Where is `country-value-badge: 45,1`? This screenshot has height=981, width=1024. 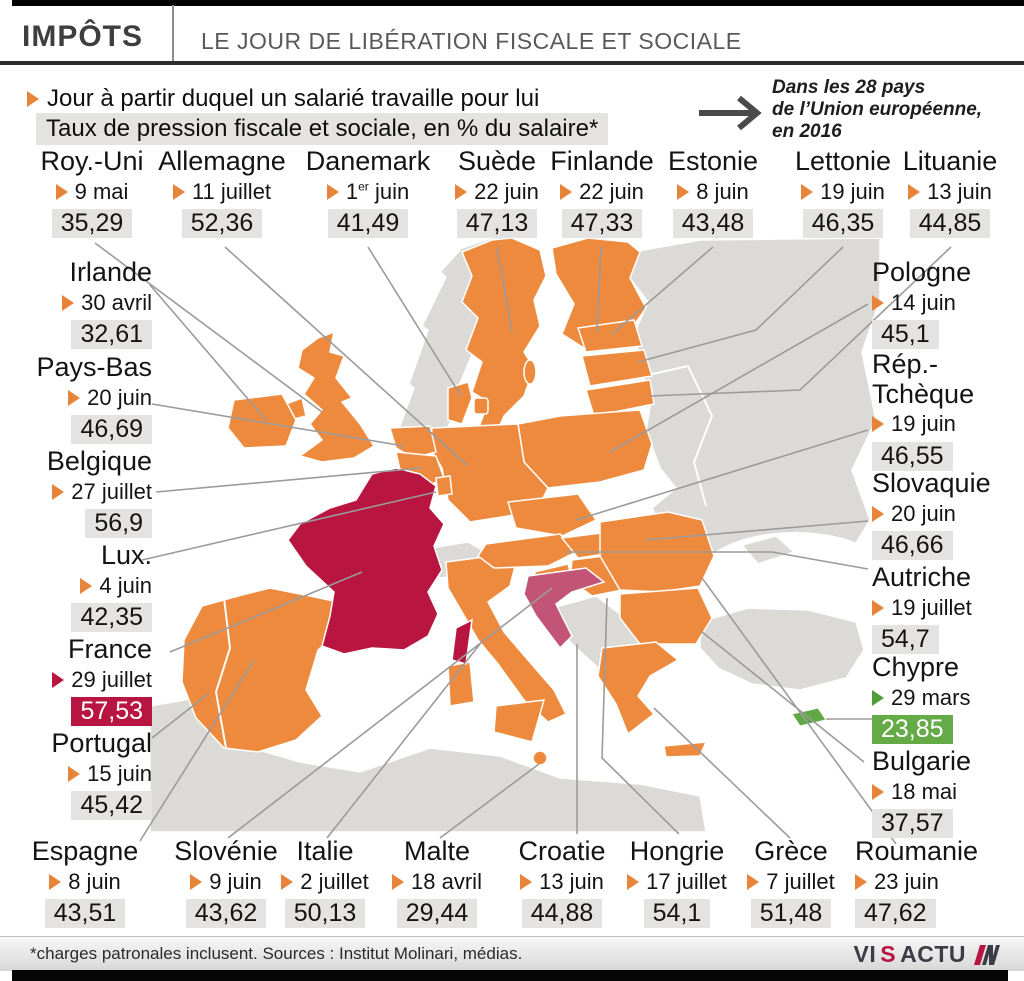
country-value-badge: 45,1 is located at coordinates (905, 334).